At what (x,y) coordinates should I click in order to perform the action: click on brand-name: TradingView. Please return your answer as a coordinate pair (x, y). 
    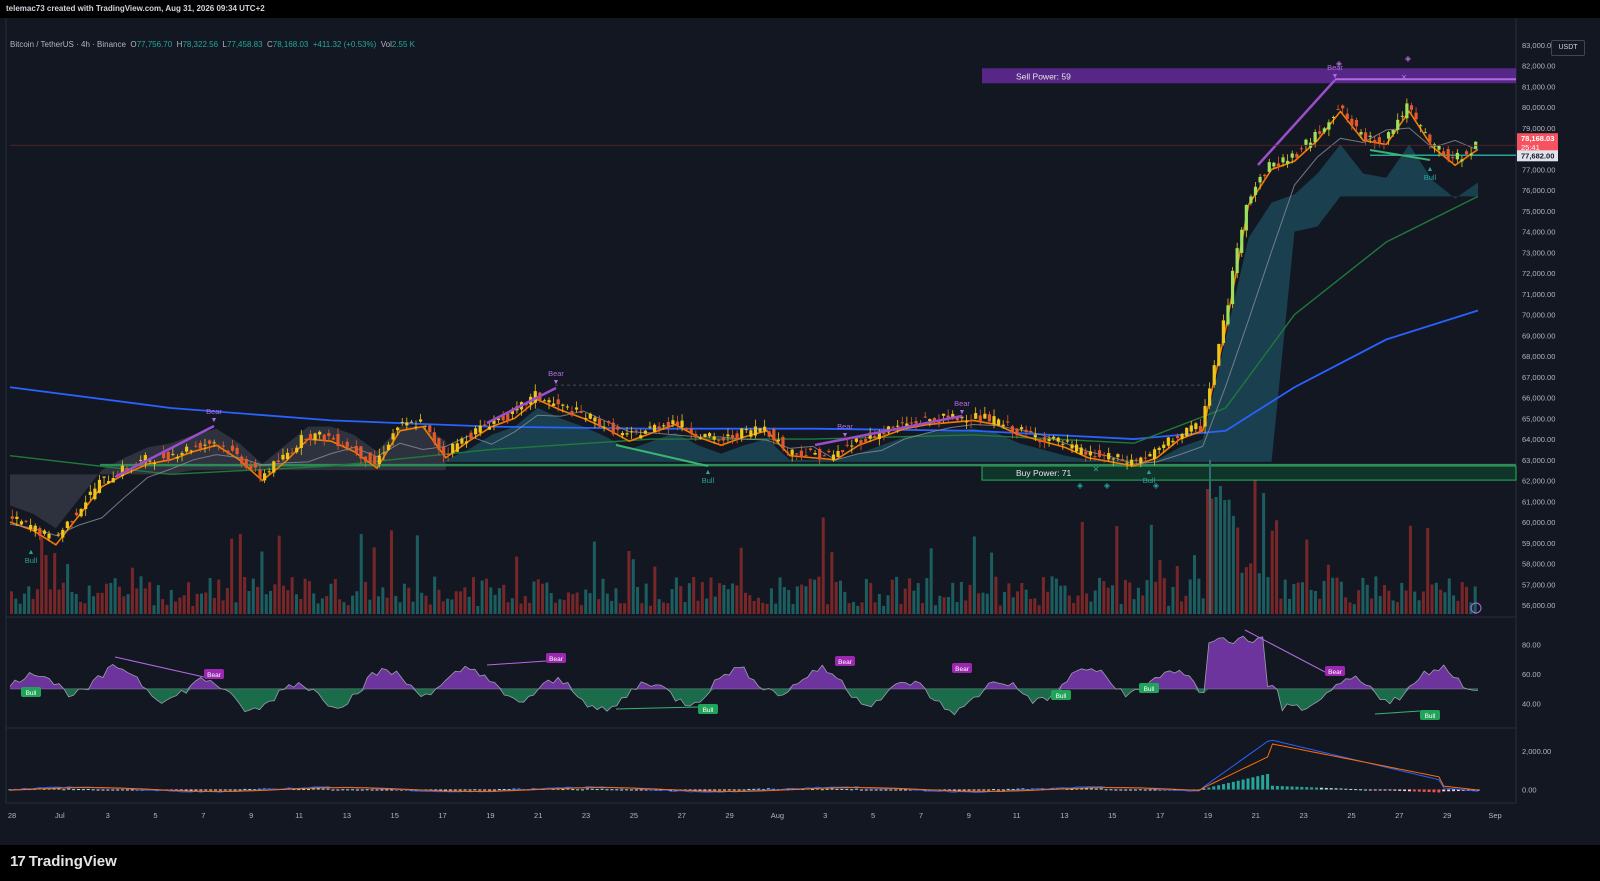
    Looking at the image, I should click on (72, 861).